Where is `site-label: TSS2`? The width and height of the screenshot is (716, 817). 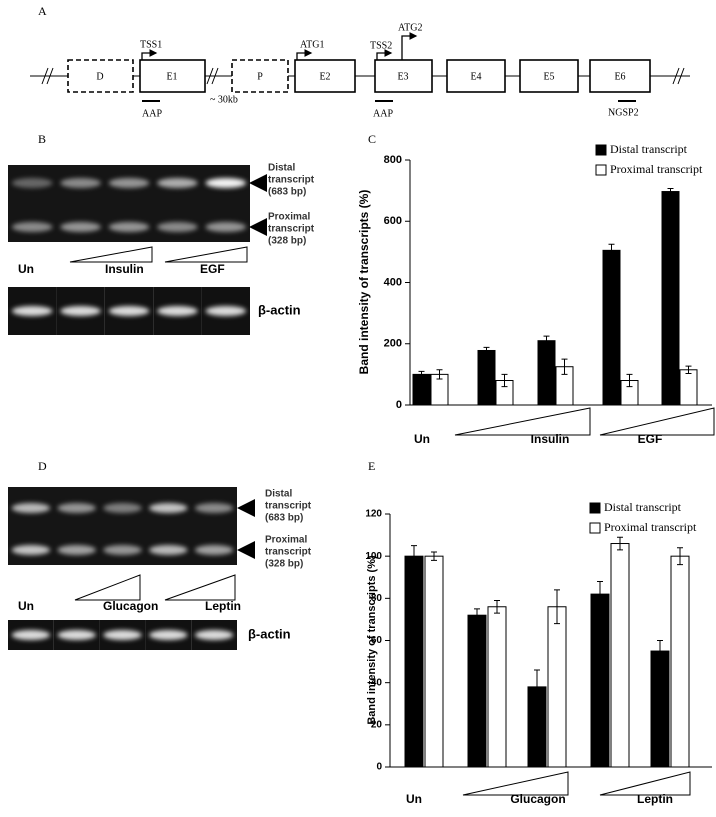 site-label: TSS2 is located at coordinates (381, 45).